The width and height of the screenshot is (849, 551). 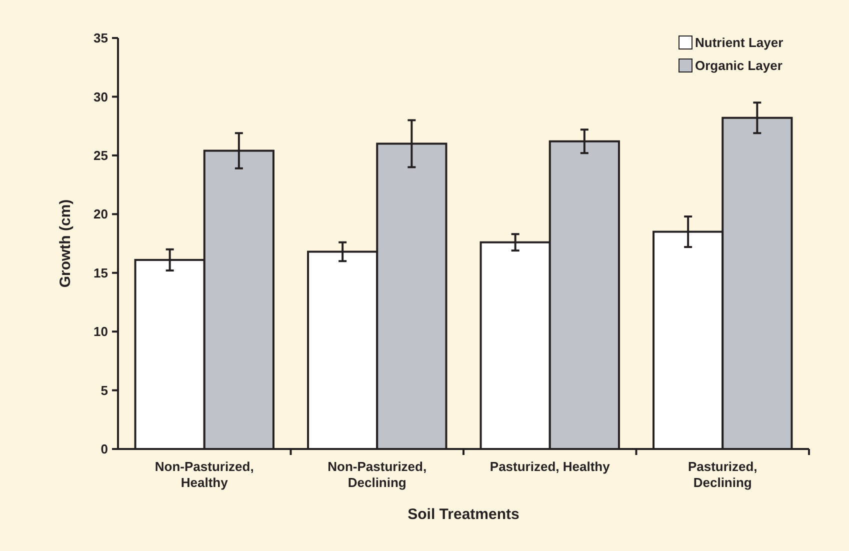 I want to click on x-tick-label: Pasturized, Healthy, so click(x=550, y=466).